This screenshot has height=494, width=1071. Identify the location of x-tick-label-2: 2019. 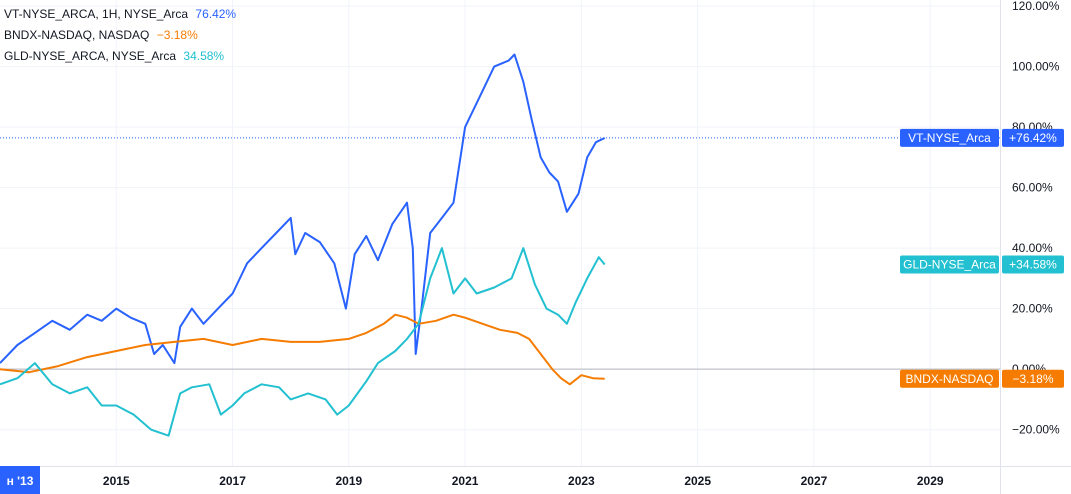
(348, 481).